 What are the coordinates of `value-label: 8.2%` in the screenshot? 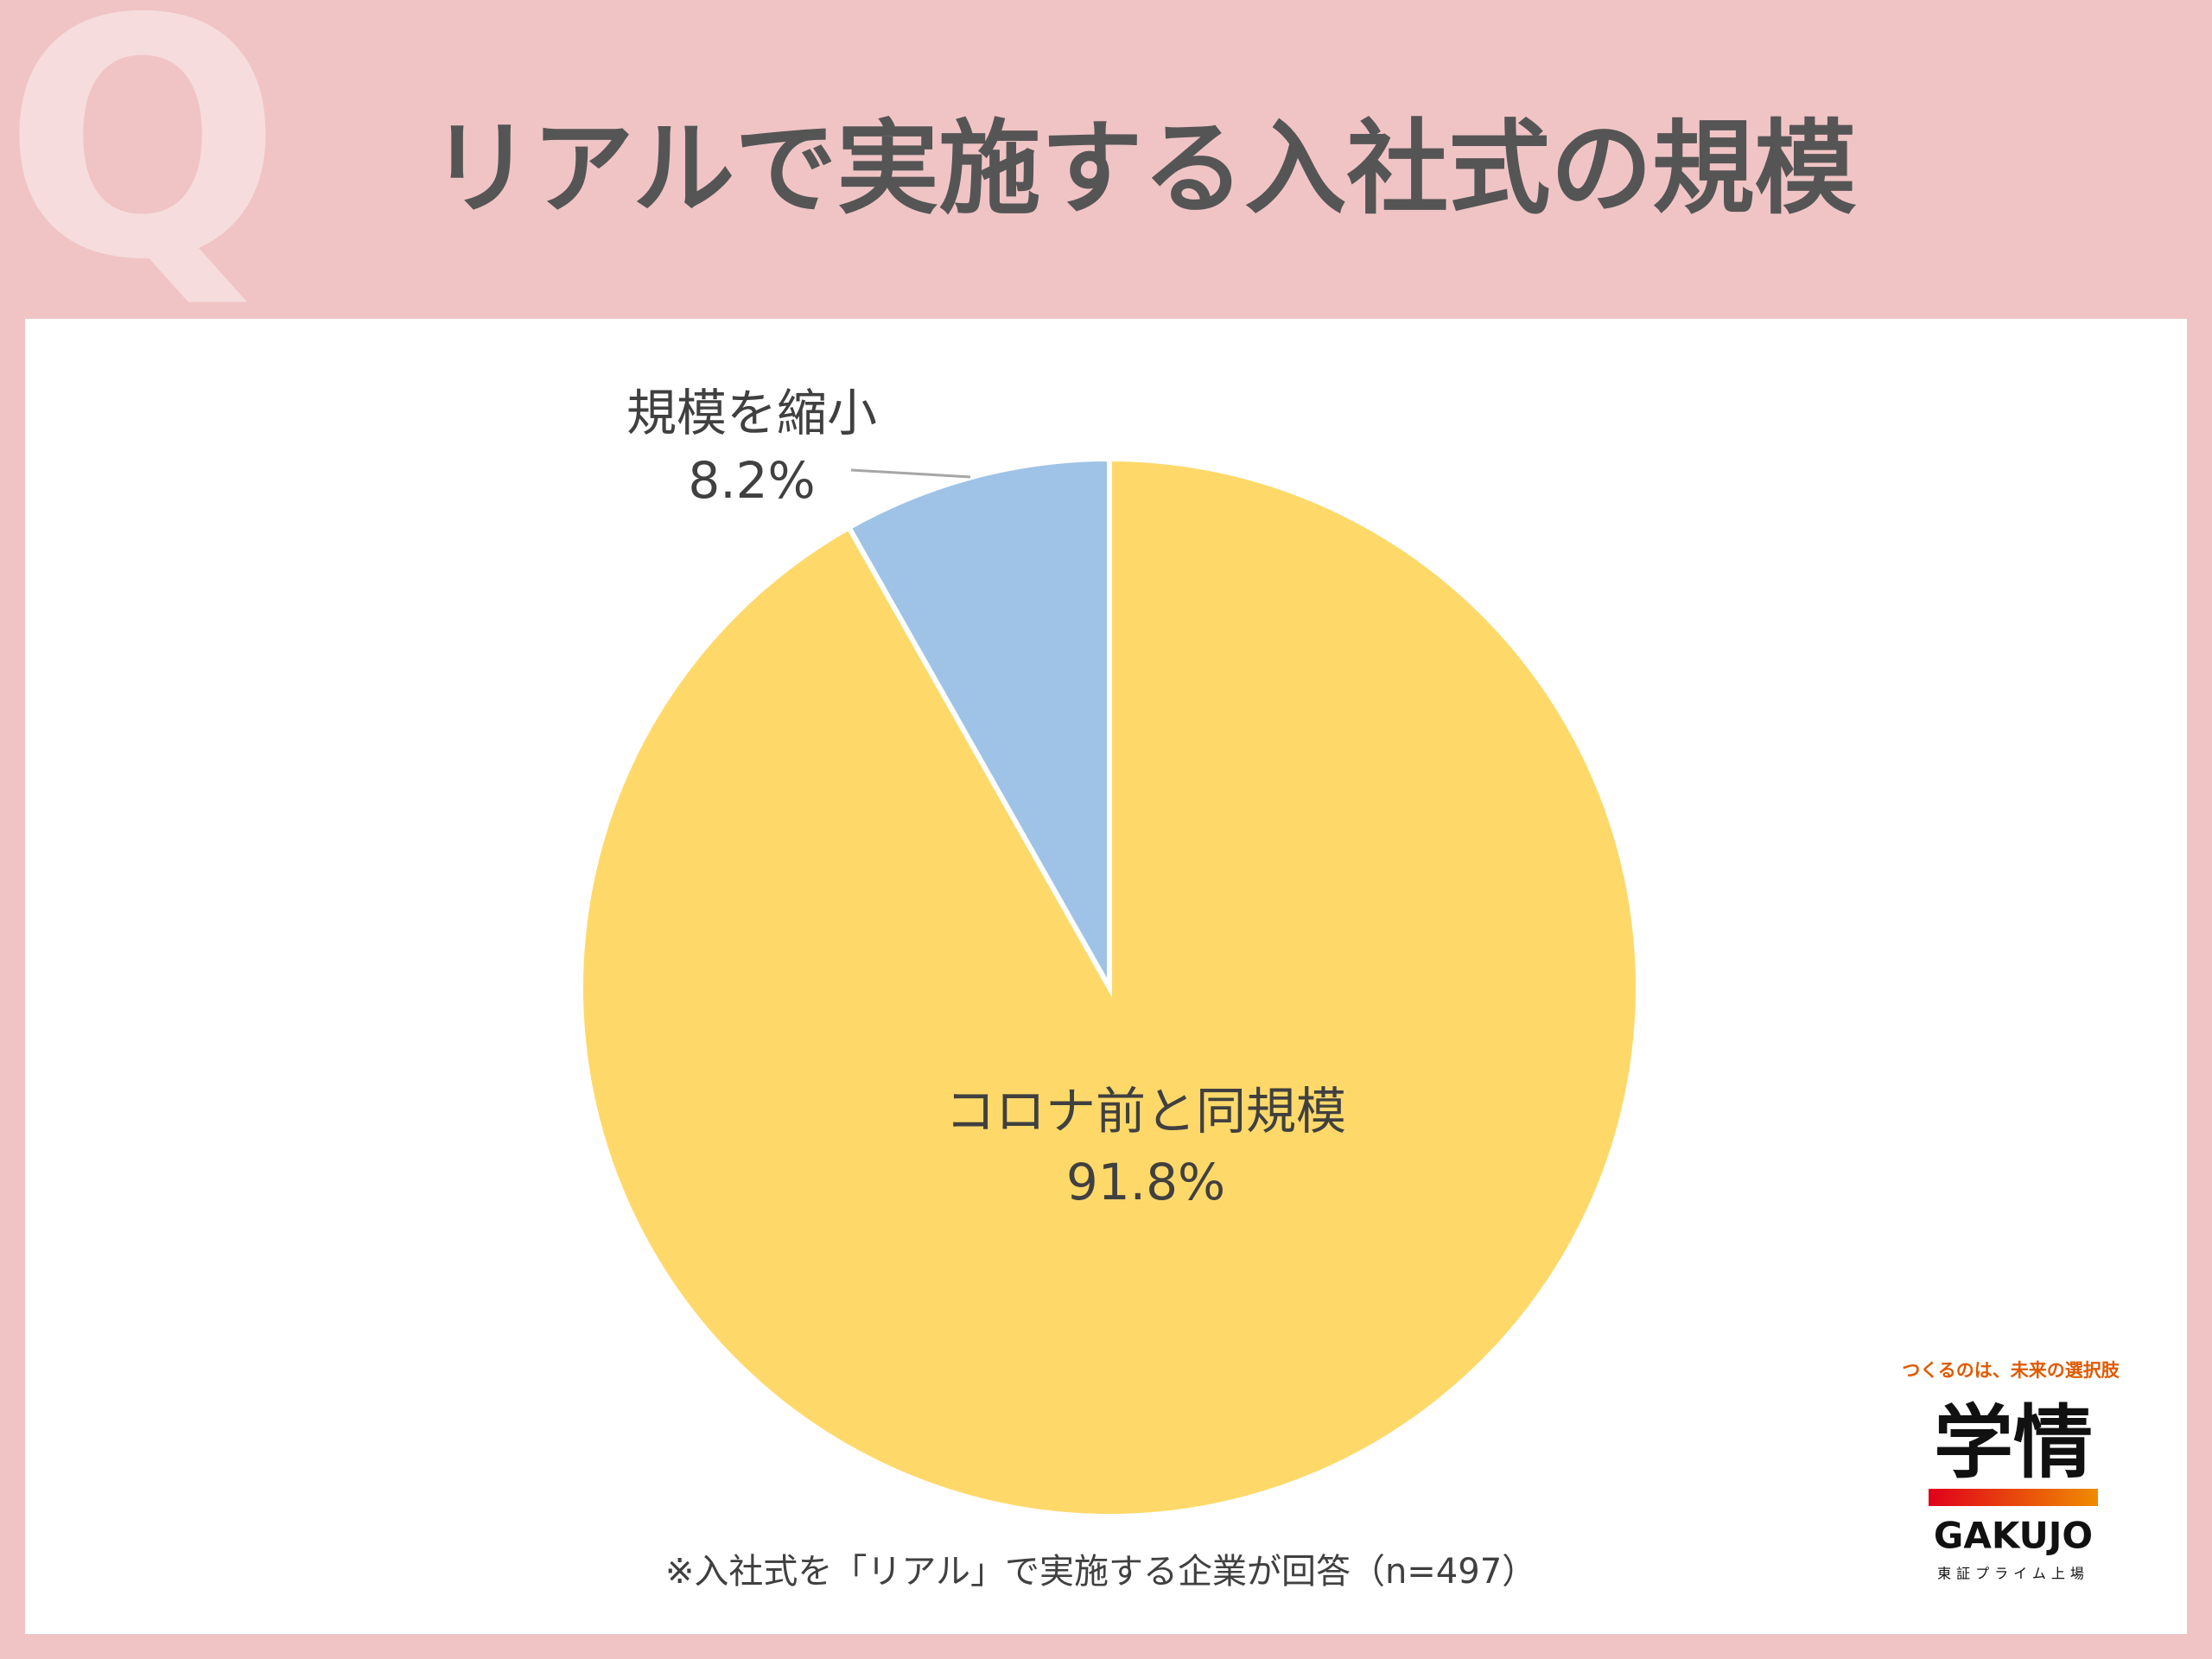 It's located at (751, 480).